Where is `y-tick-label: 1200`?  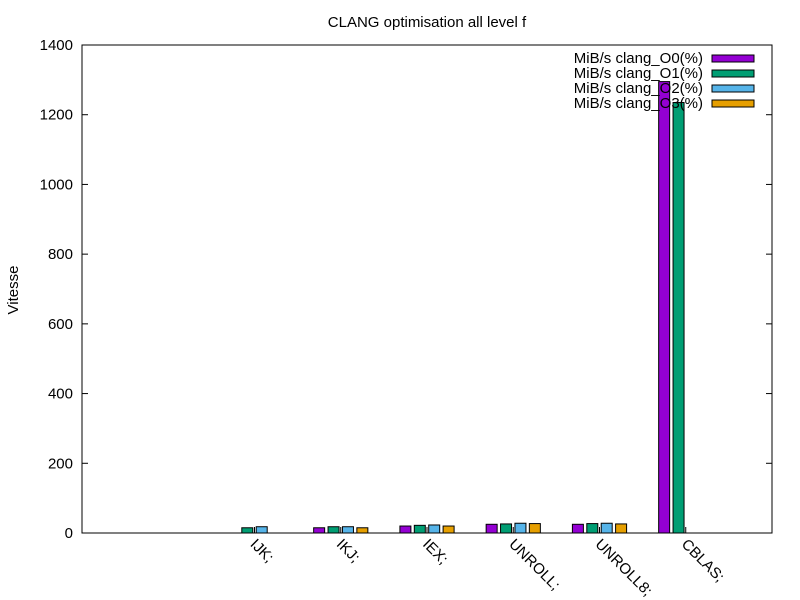
y-tick-label: 1200 is located at coordinates (56, 115).